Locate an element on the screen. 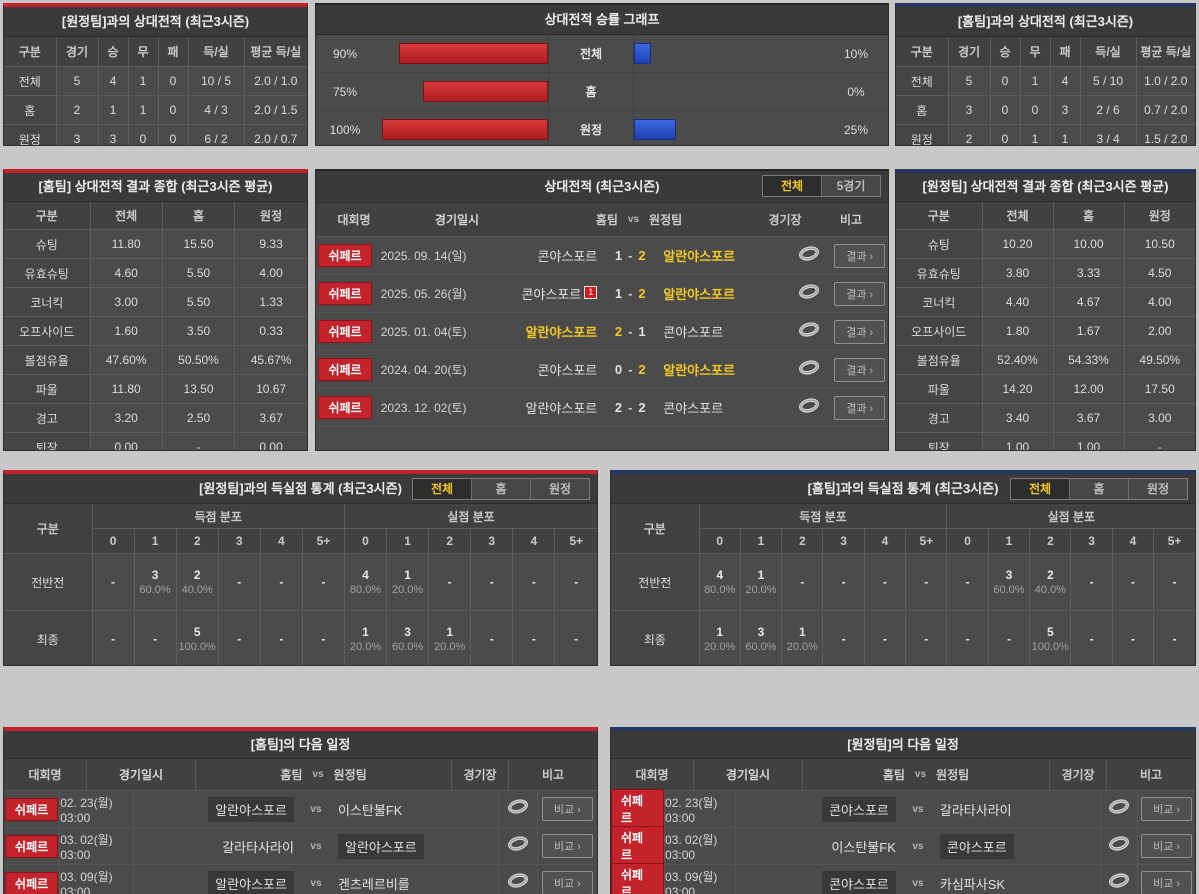  match-date: 2025. 05. 26(월) is located at coordinates (423, 294).